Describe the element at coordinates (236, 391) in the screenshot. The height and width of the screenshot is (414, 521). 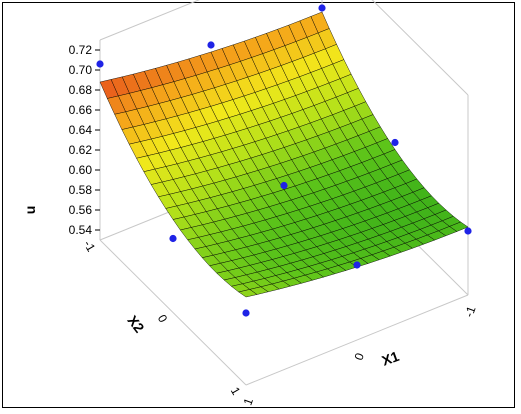
I see `x2-tick-label: 1` at that location.